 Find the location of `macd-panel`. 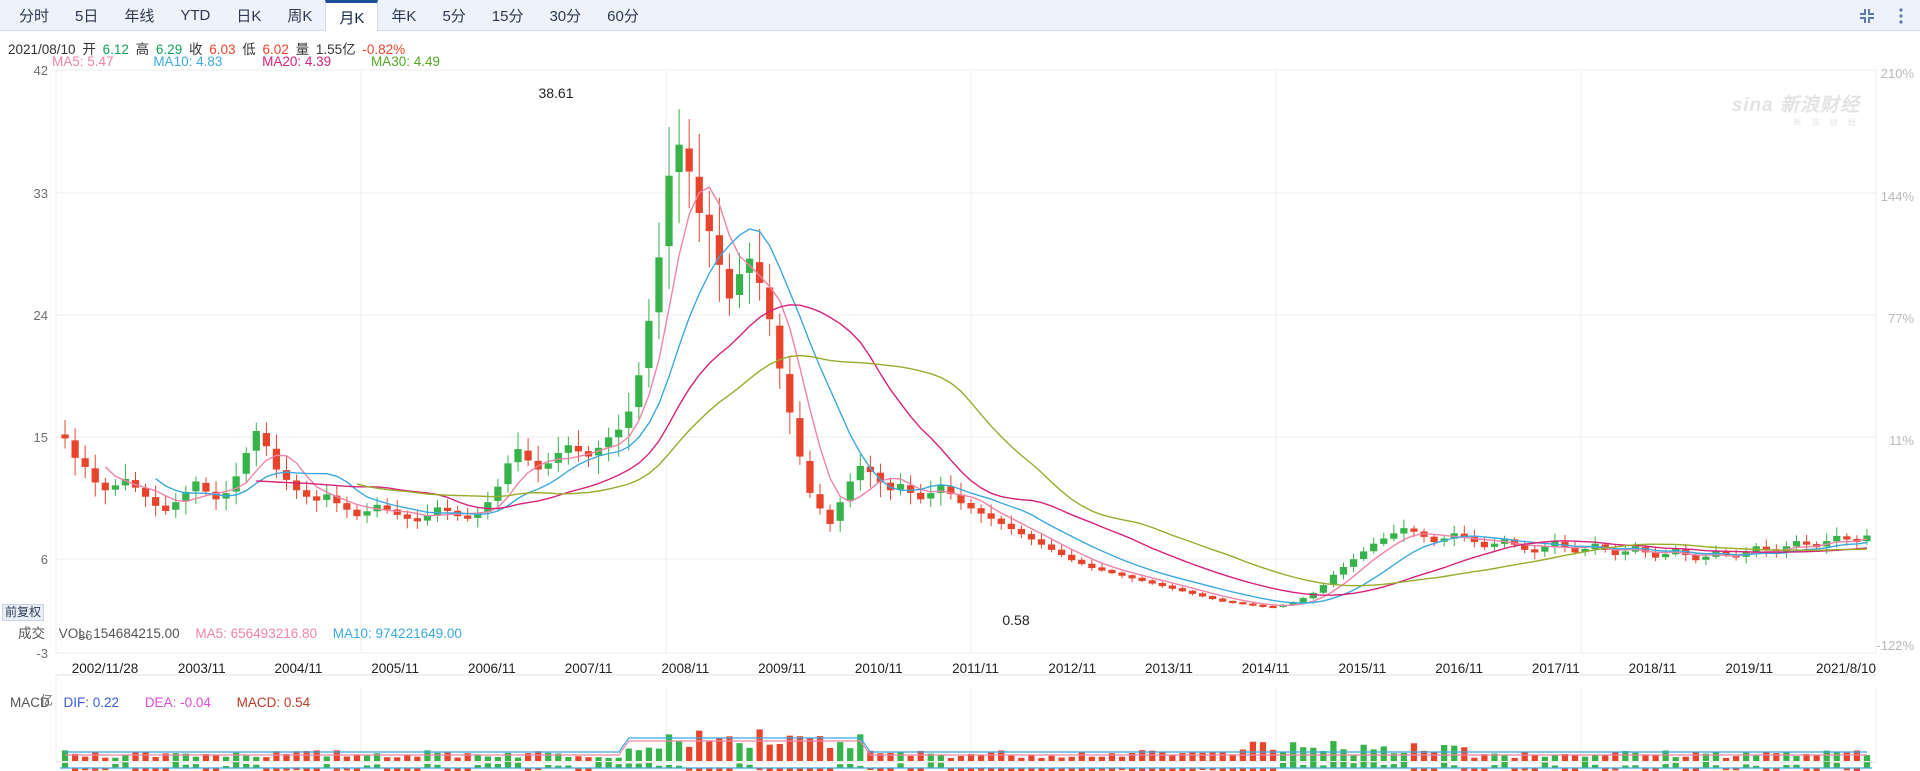

macd-panel is located at coordinates (966, 766).